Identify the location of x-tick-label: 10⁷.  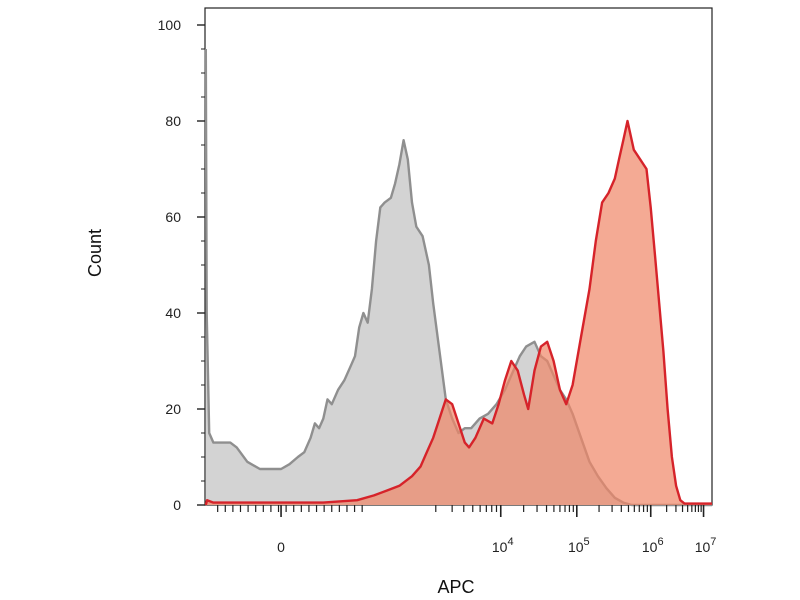
(706, 545).